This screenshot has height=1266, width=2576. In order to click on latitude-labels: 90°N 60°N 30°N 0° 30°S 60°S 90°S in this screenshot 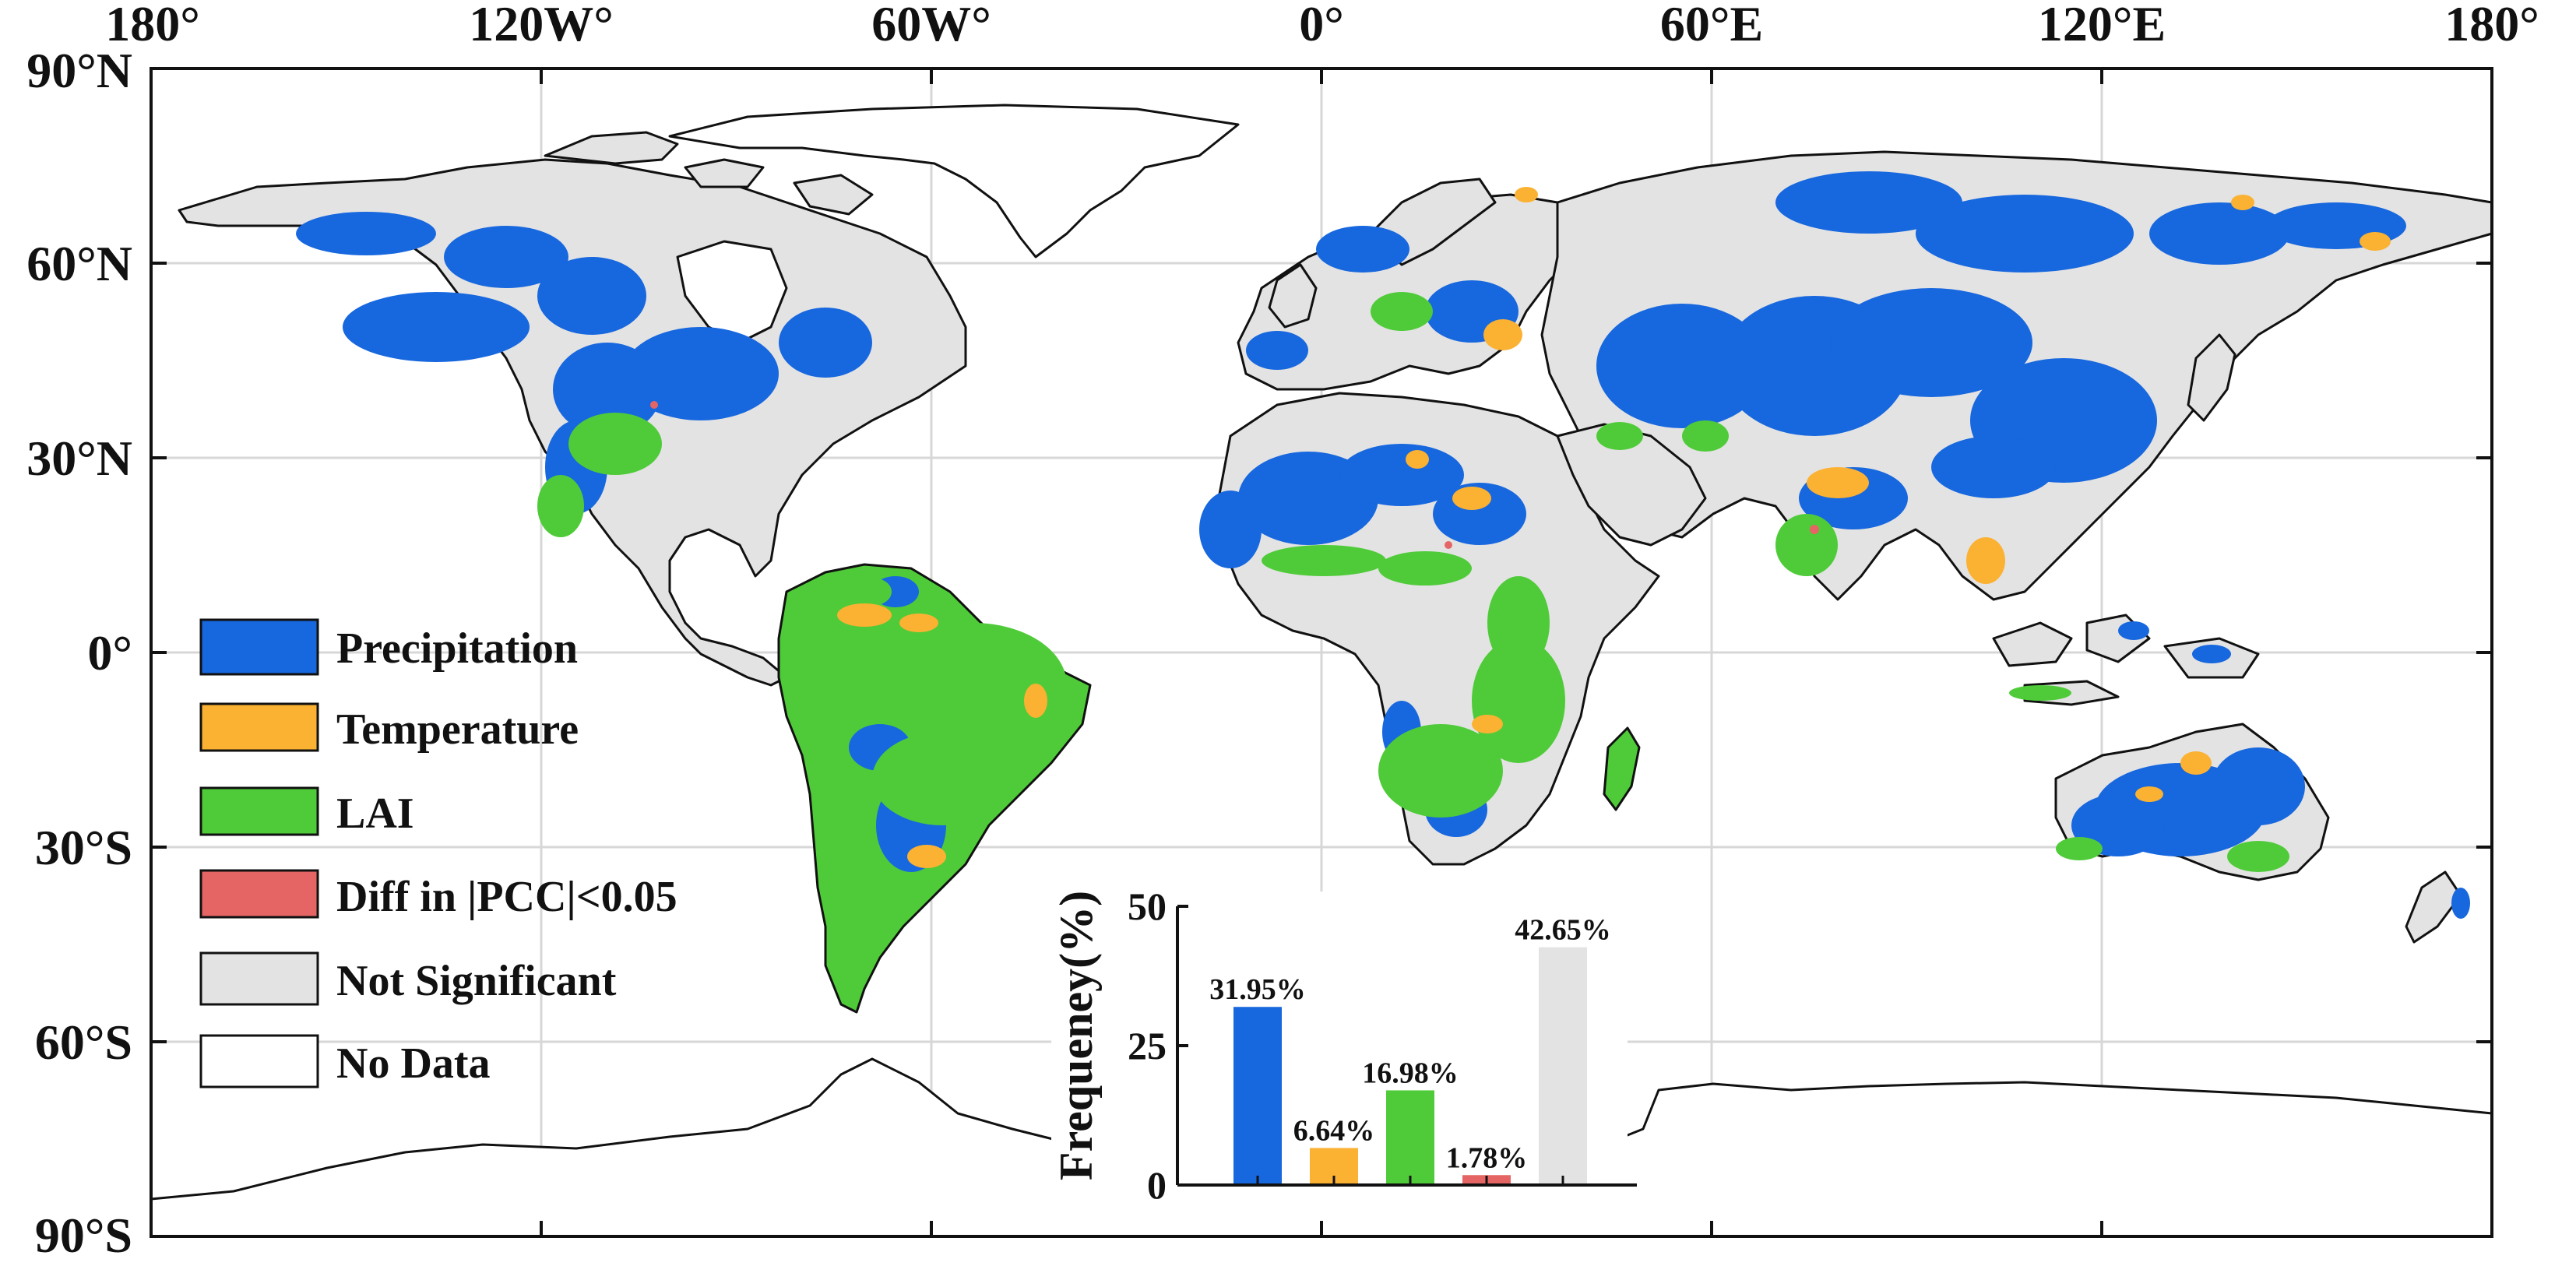, I will do `click(79, 653)`.